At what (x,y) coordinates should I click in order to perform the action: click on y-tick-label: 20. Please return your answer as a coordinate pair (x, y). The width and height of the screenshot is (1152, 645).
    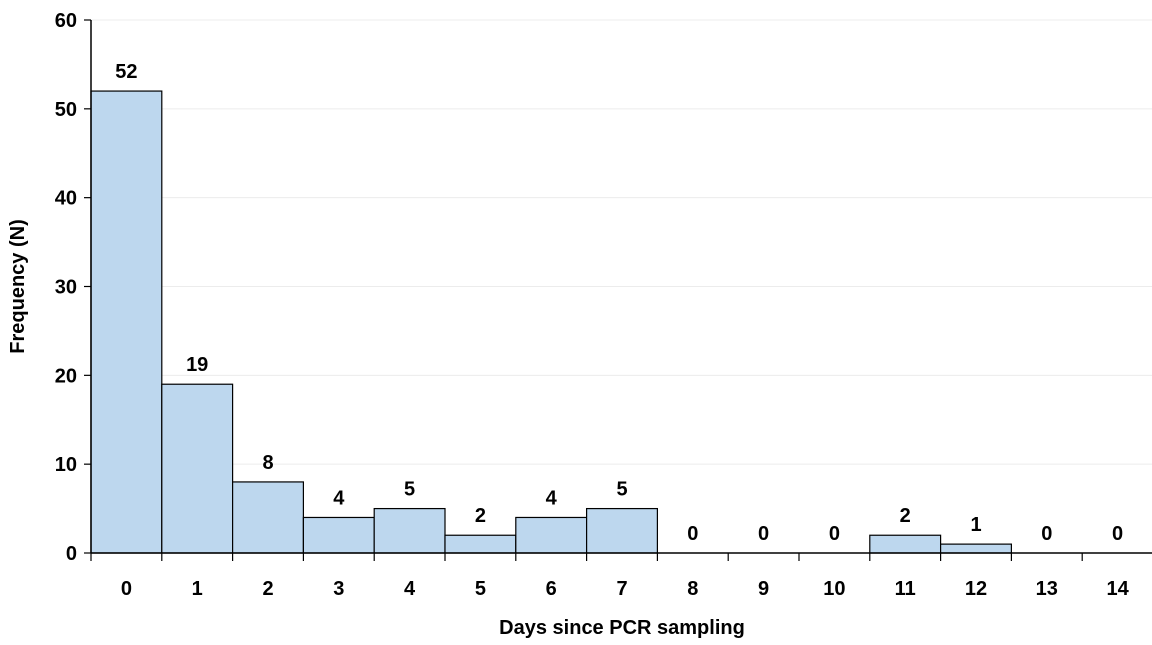
    Looking at the image, I should click on (66, 376).